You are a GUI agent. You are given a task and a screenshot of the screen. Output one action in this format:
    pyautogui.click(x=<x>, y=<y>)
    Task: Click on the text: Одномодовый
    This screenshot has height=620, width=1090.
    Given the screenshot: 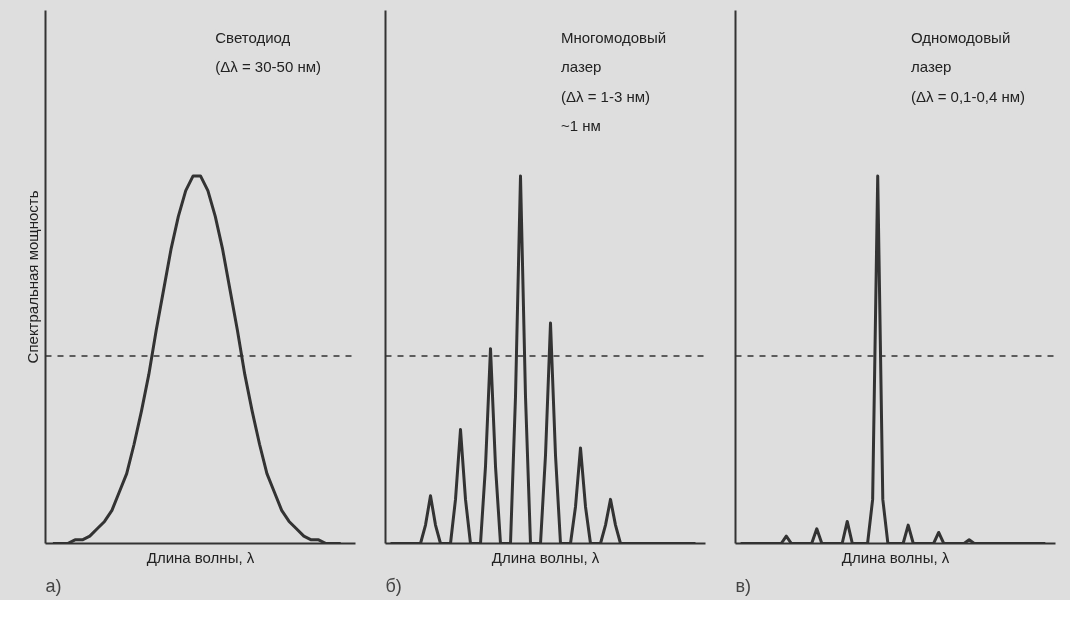 What is the action you would take?
    pyautogui.click(x=960, y=37)
    